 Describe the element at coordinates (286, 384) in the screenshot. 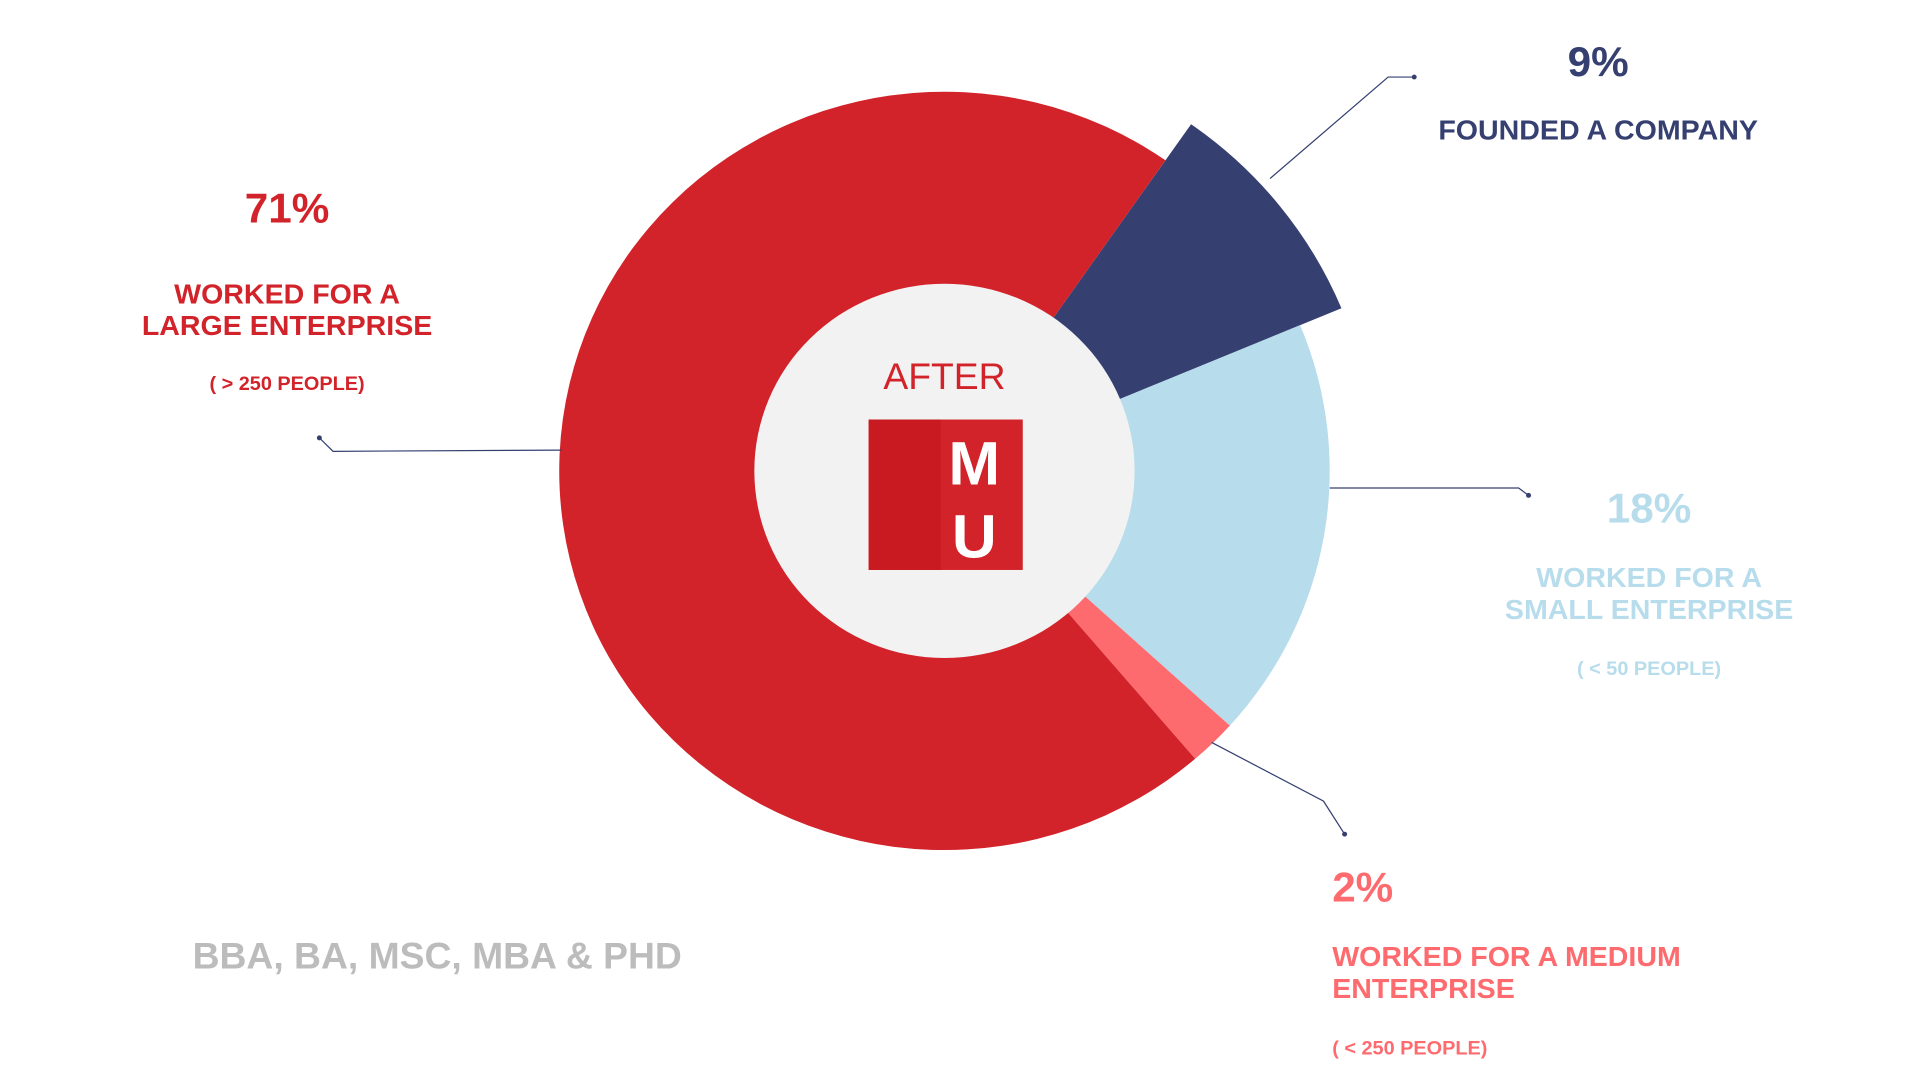

I see `note-label: ( > 250 PEOPLE)` at that location.